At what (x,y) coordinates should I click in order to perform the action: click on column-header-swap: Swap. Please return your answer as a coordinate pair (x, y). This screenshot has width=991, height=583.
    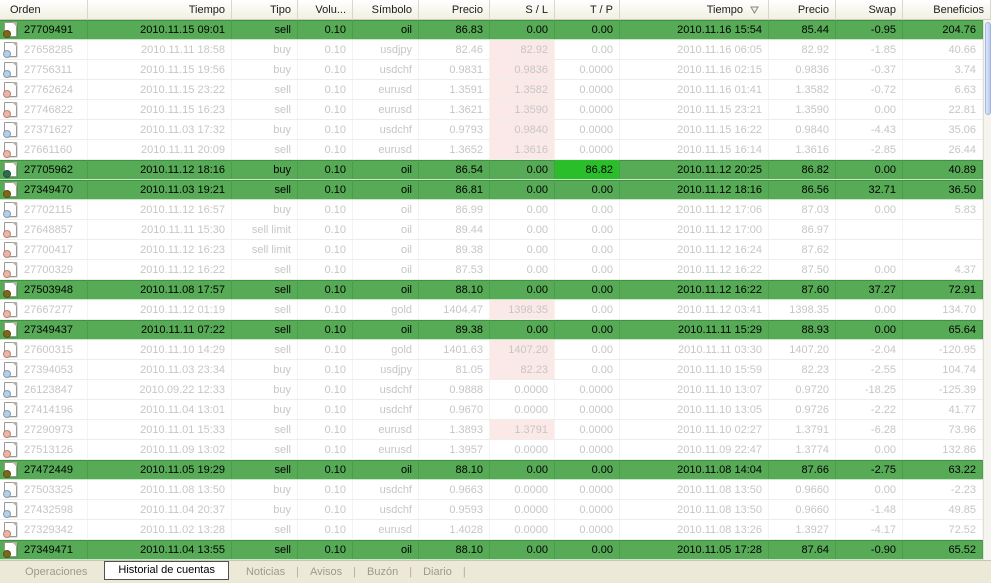
    Looking at the image, I should click on (869, 9).